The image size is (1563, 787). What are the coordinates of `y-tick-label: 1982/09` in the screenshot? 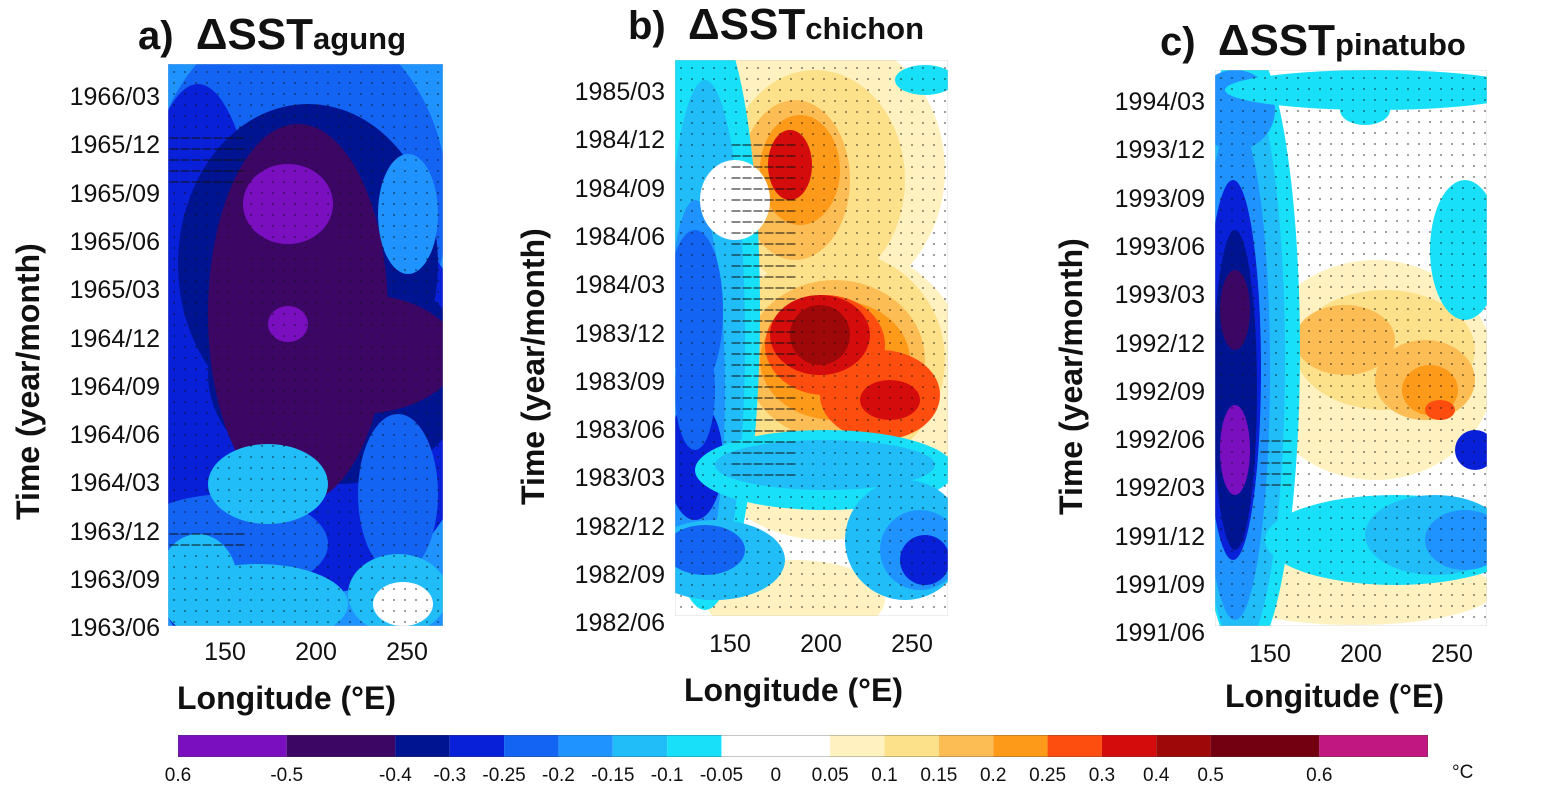 It's located at (619, 575).